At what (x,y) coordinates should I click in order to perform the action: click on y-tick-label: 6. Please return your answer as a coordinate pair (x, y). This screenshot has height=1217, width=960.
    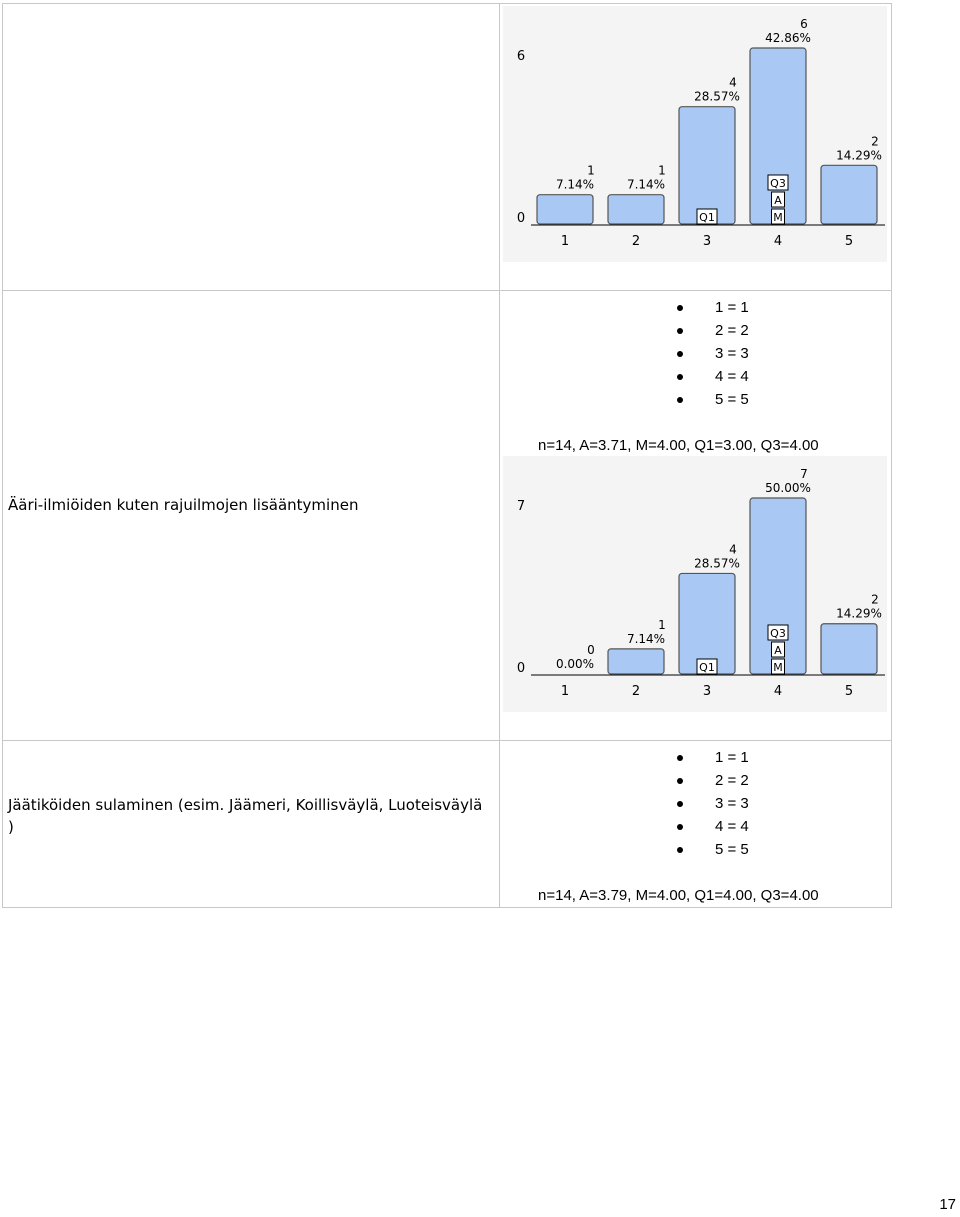
    Looking at the image, I should click on (521, 56).